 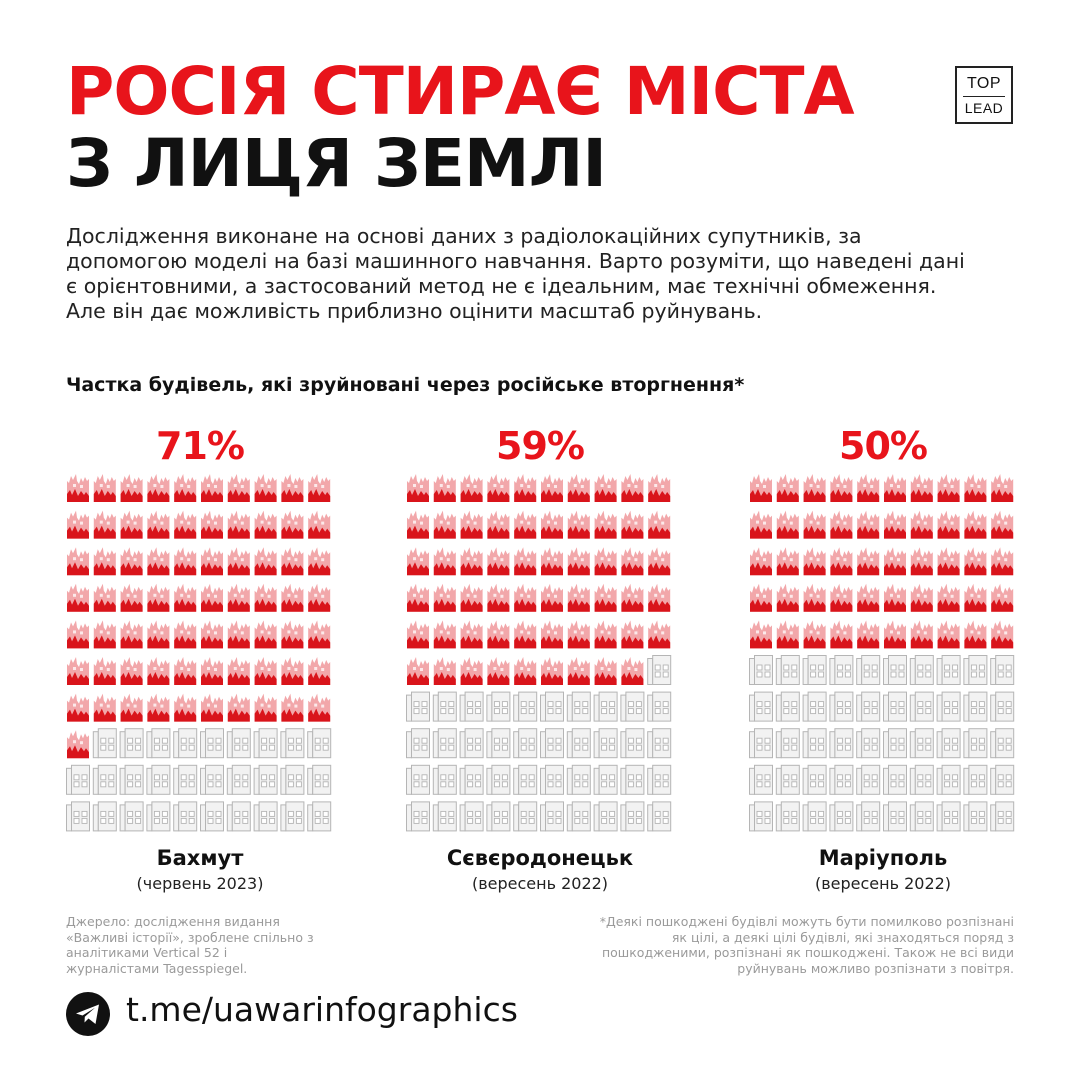 I want to click on top-lead-logo: TOP LEAD, so click(x=984, y=95).